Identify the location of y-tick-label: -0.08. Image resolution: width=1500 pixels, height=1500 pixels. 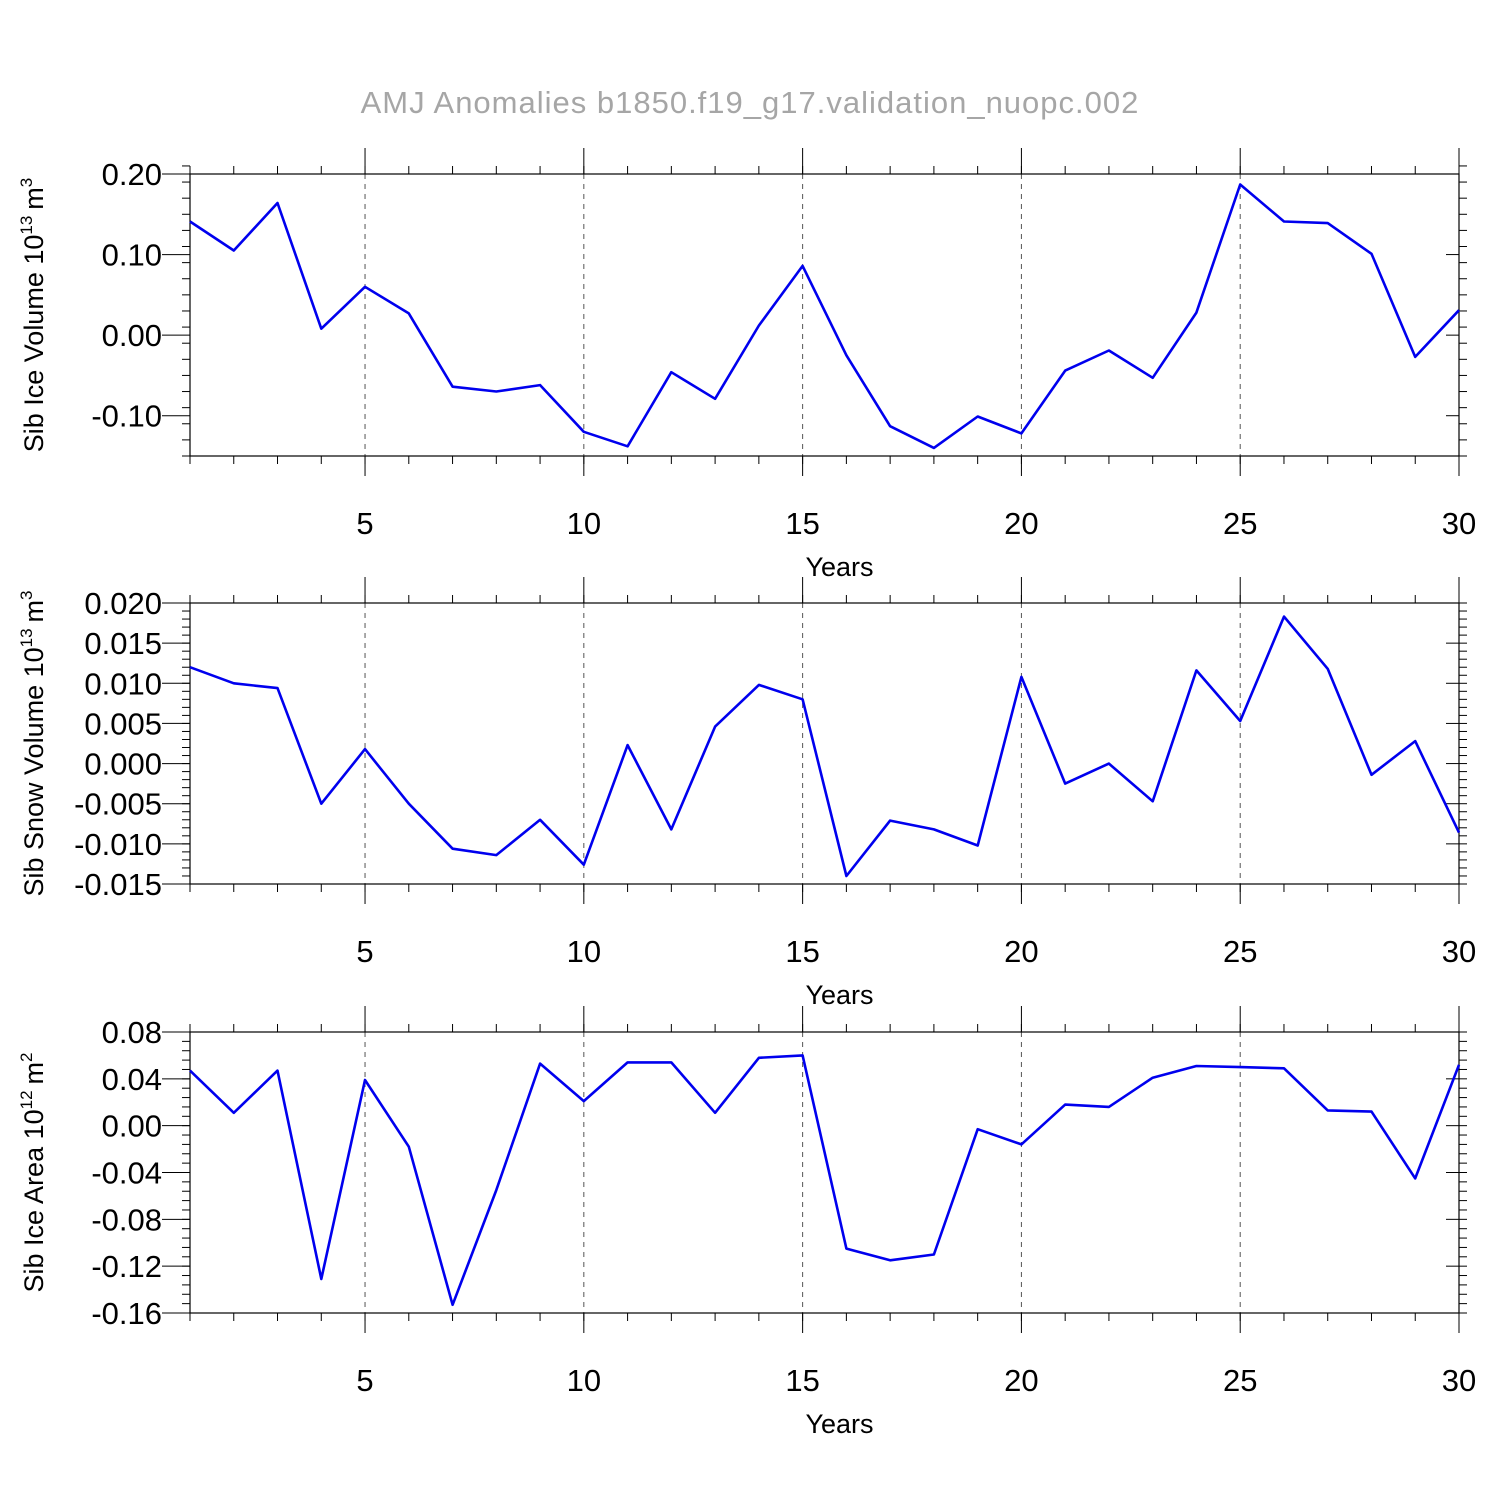
(126, 1219).